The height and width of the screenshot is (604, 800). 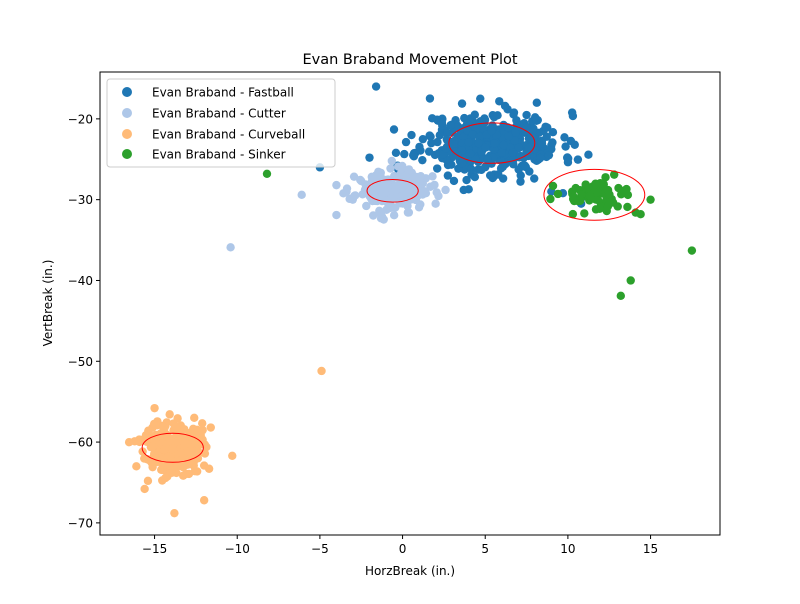 I want to click on x-tick-label: −15, so click(x=154, y=549).